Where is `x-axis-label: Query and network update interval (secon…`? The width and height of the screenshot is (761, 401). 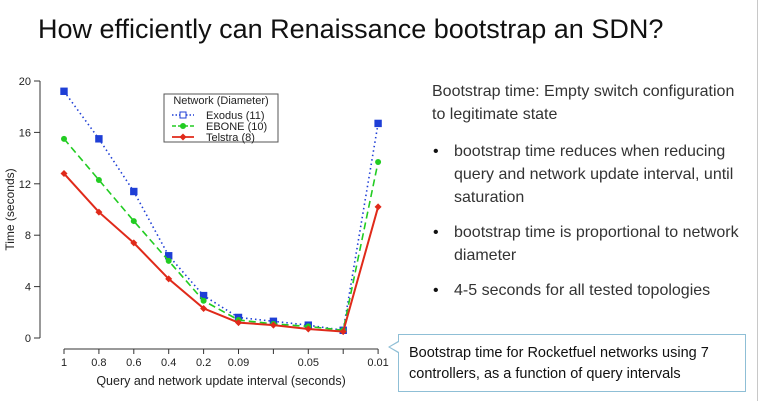 x-axis-label: Query and network update interval (secon… is located at coordinates (220, 381).